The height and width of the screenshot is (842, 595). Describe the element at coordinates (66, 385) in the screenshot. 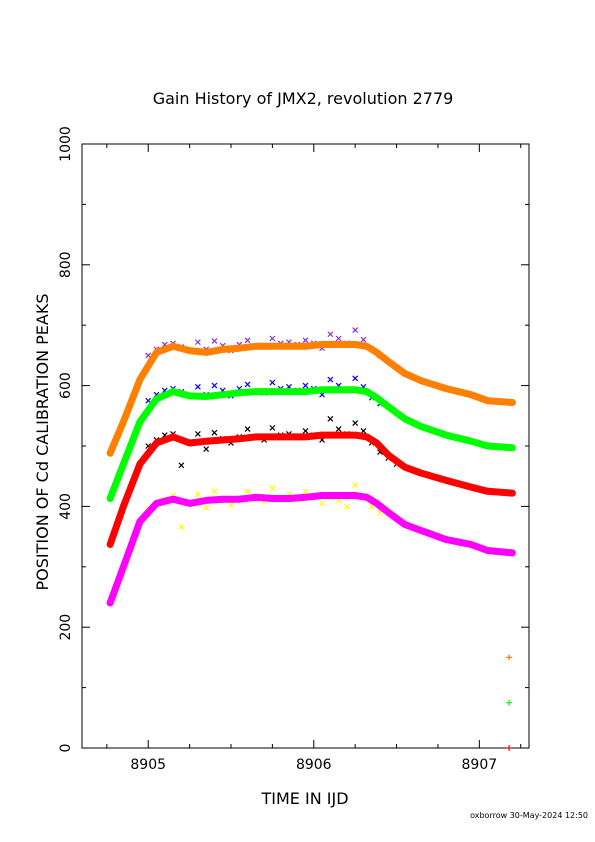

I see `y-tick-label: 600` at that location.